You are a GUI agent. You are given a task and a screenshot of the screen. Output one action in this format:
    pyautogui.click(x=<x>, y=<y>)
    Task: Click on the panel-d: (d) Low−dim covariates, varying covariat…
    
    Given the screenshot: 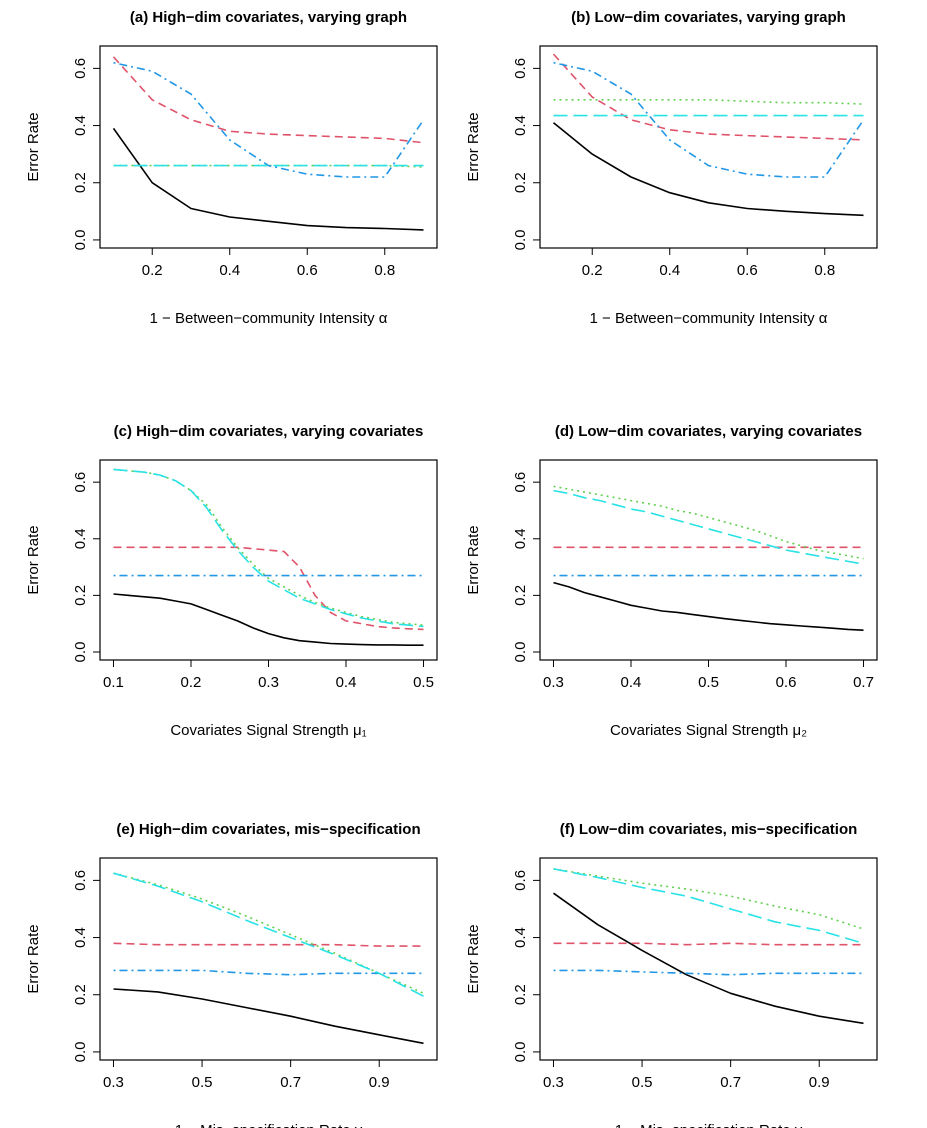 What is the action you would take?
    pyautogui.click(x=671, y=581)
    